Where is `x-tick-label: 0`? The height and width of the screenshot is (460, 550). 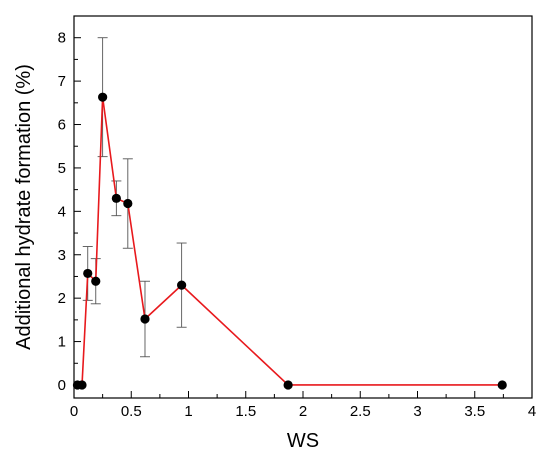 x-tick-label: 0 is located at coordinates (74, 411).